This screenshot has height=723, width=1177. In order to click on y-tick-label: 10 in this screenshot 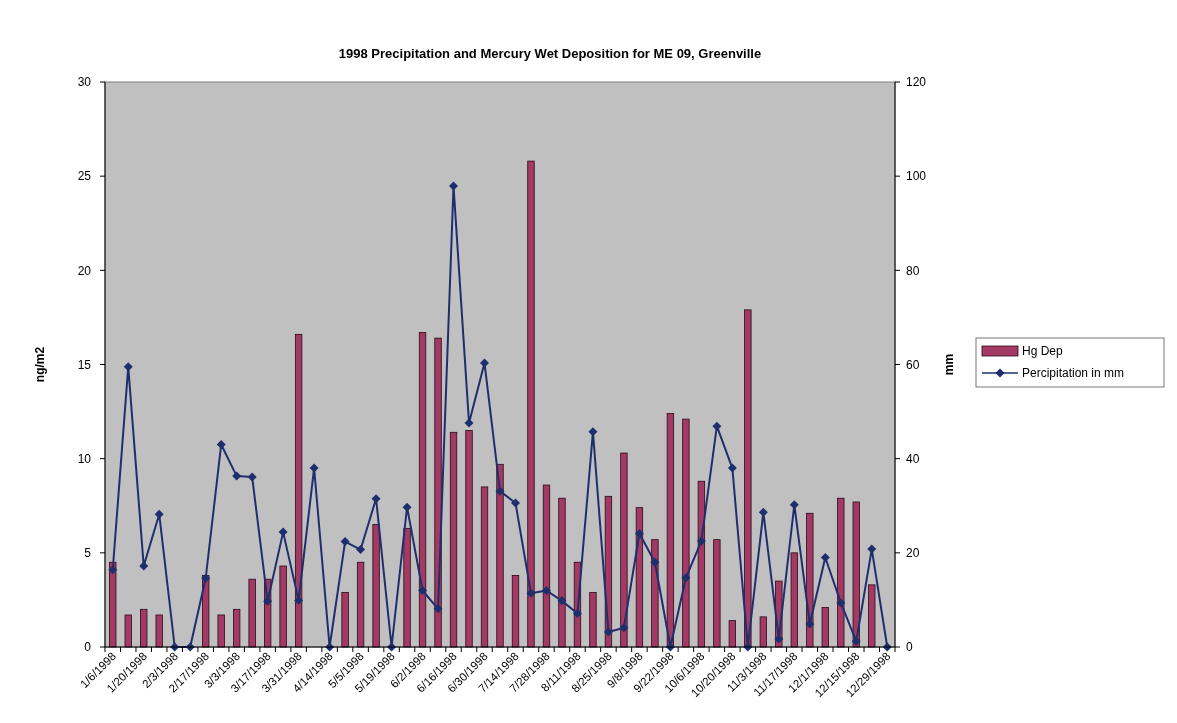, I will do `click(84, 458)`.